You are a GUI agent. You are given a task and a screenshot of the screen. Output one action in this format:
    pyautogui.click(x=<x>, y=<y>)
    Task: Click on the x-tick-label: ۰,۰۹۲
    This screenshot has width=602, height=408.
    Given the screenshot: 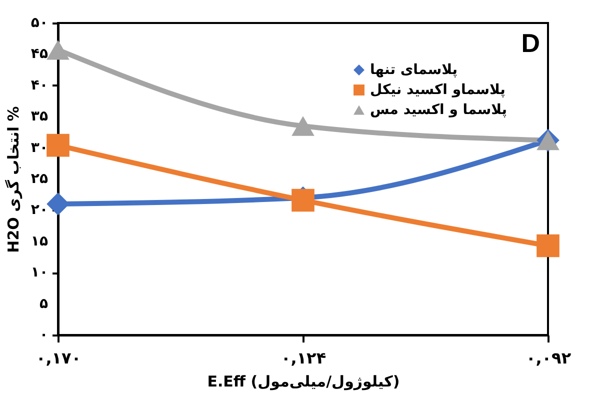 What is the action you would take?
    pyautogui.click(x=549, y=358)
    